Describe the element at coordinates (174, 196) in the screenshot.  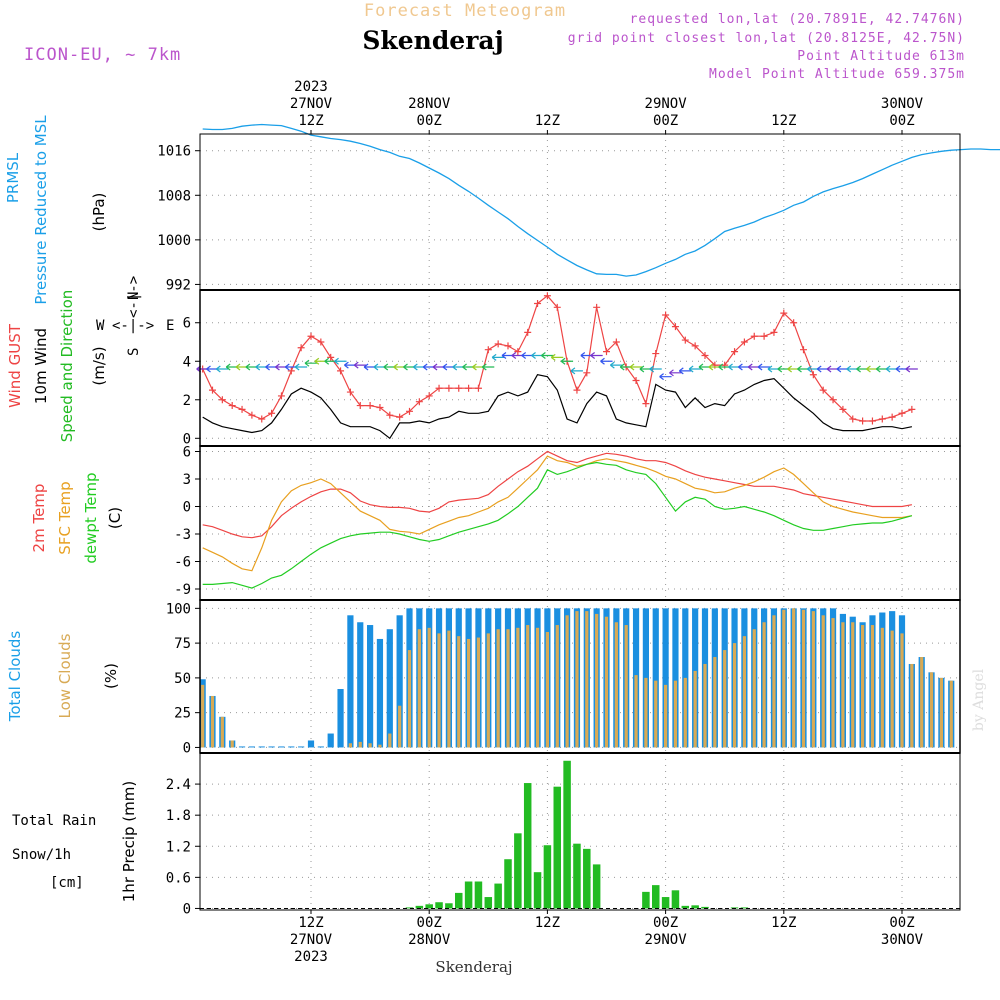
I see `y-tick-label: 1008` at that location.